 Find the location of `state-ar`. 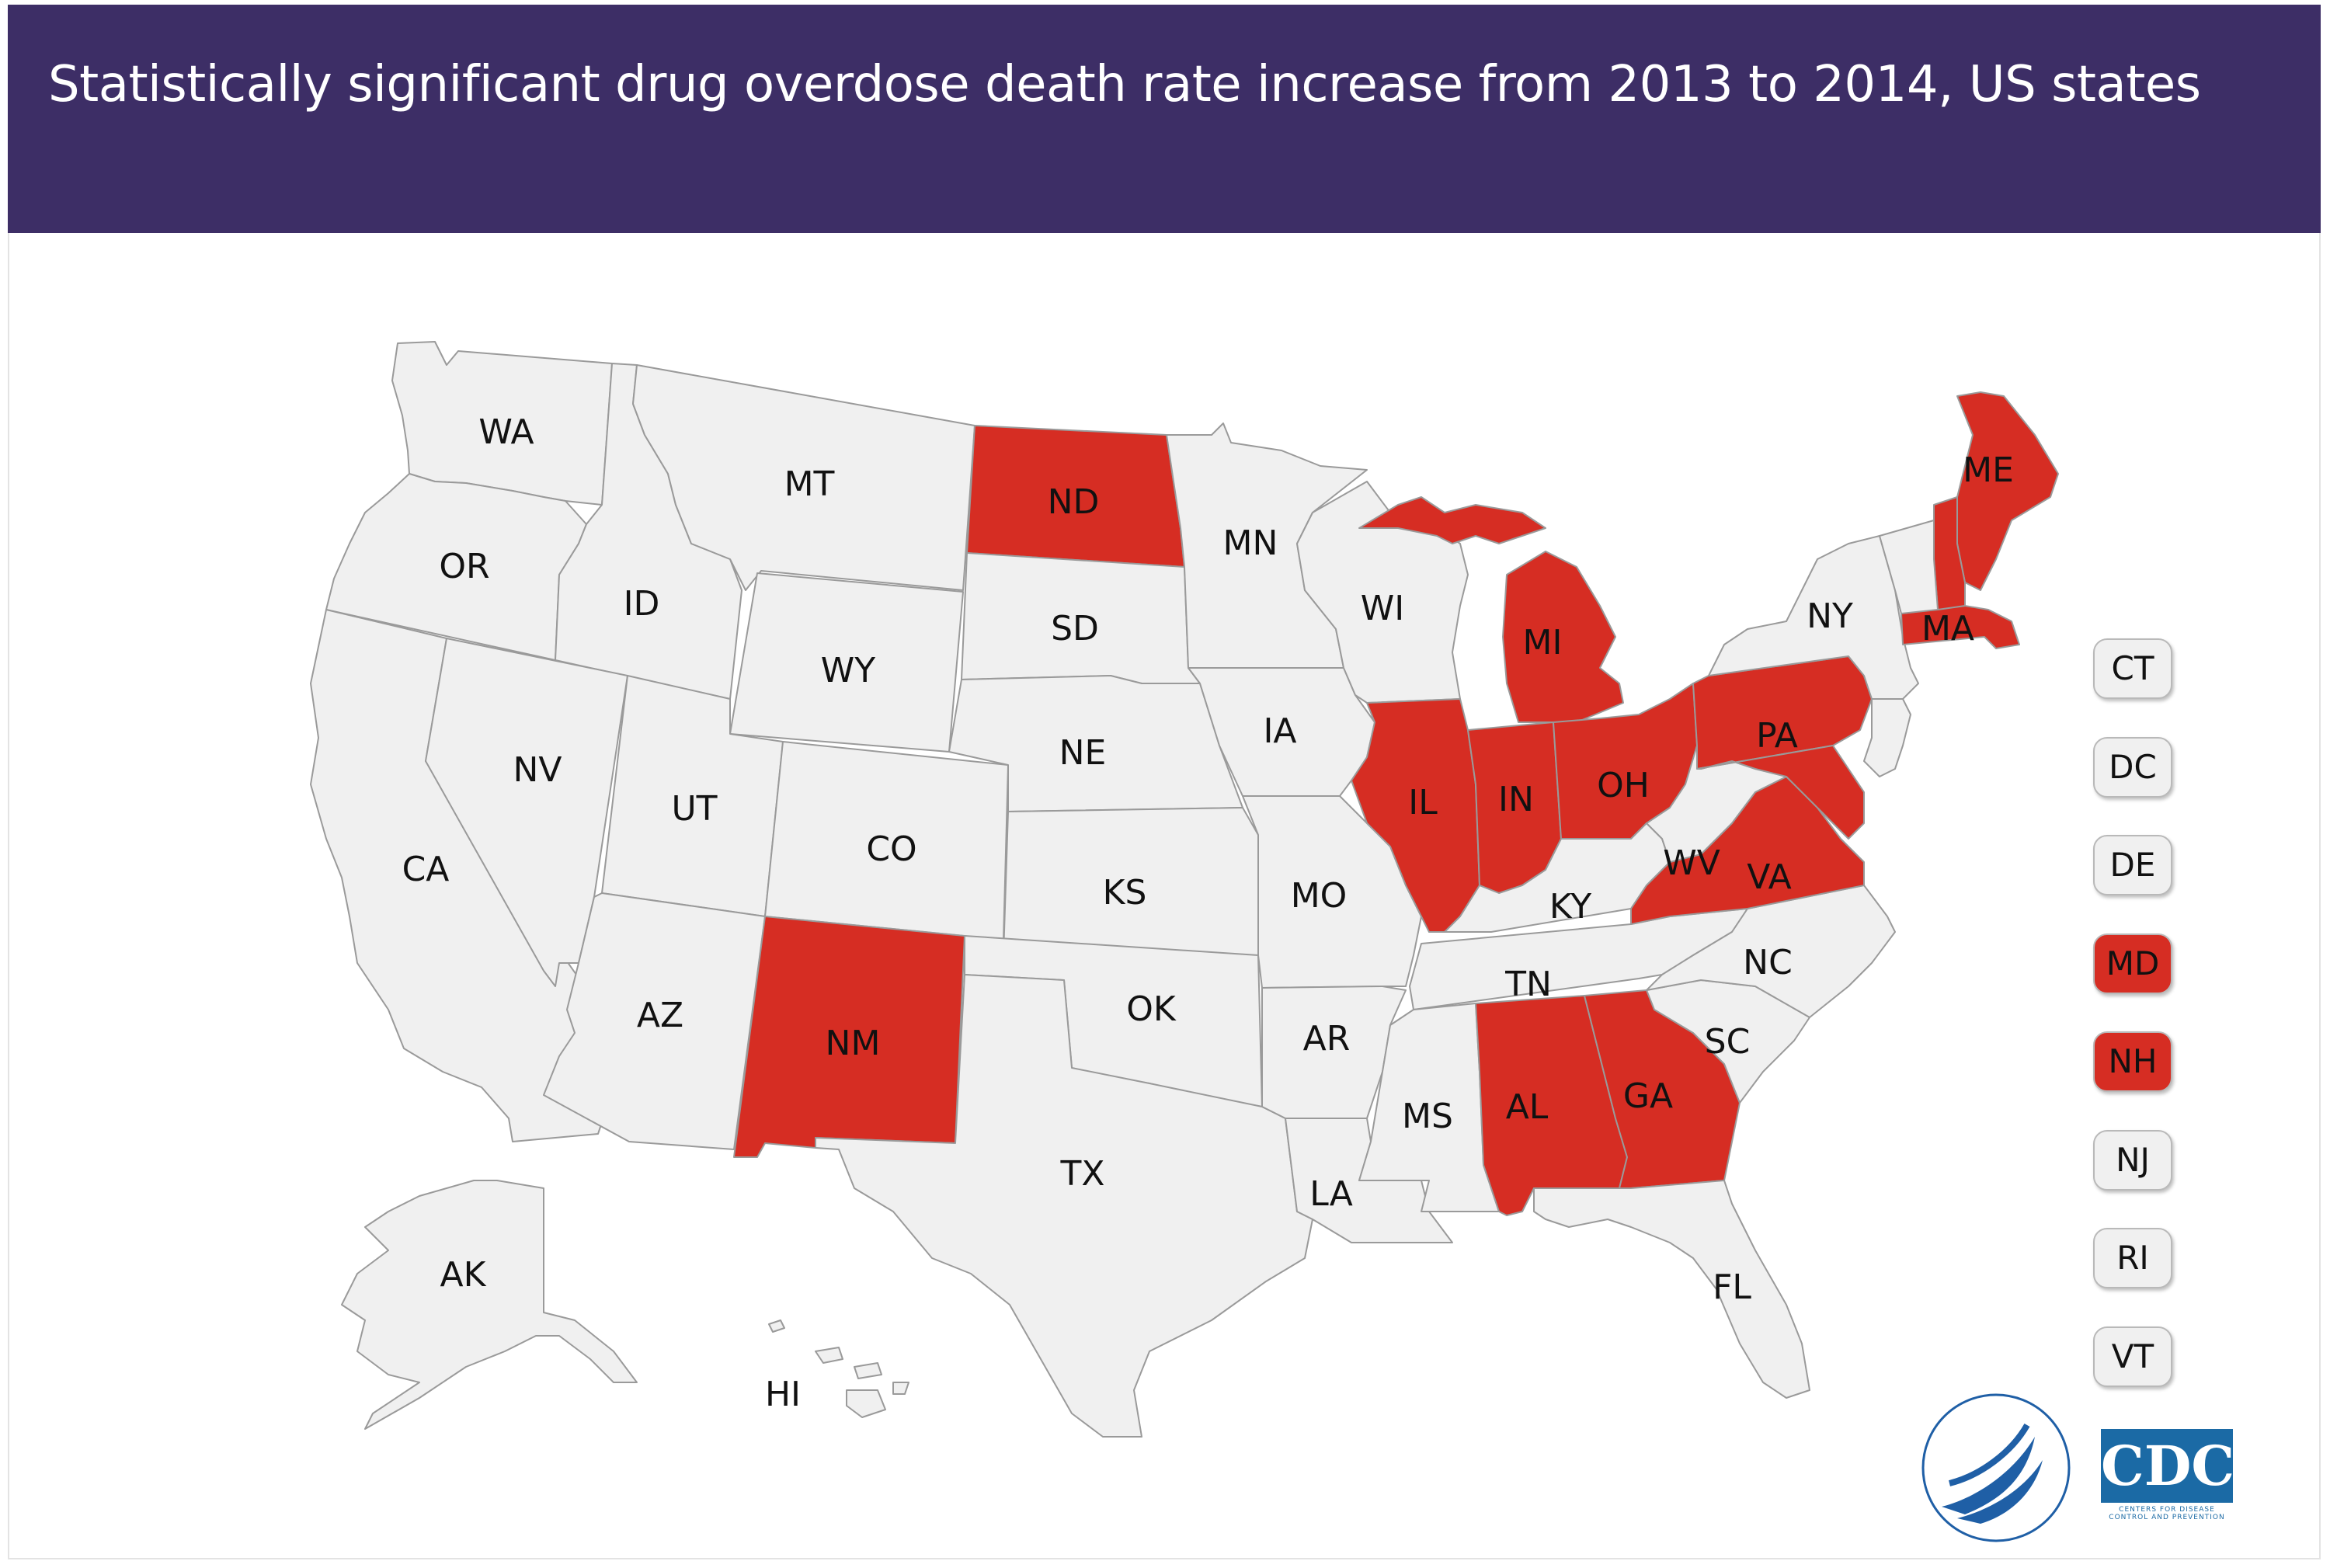

state-ar is located at coordinates (1334, 1053).